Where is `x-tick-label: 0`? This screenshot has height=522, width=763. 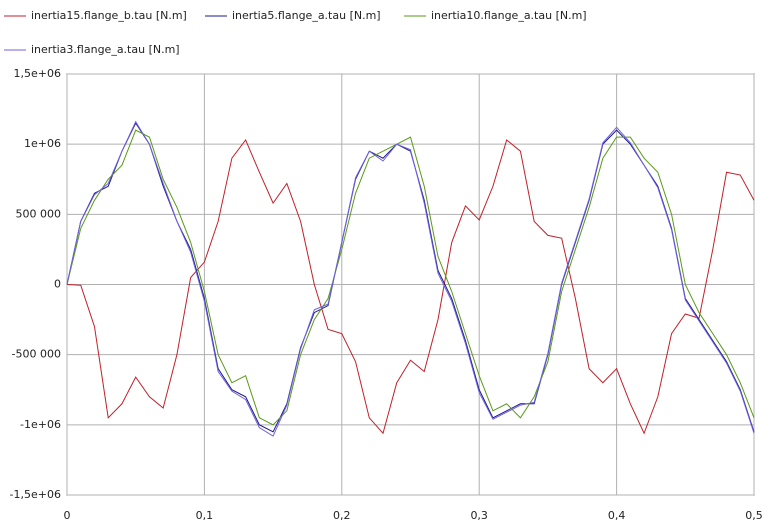 x-tick-label: 0 is located at coordinates (67, 515).